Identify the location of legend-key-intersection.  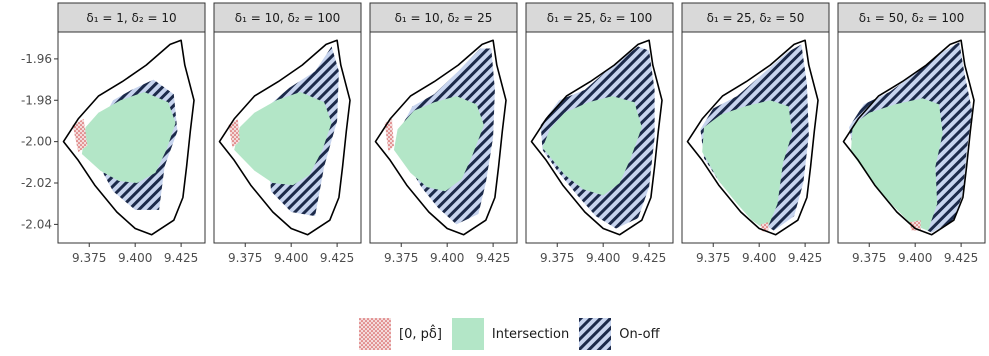
(467, 334).